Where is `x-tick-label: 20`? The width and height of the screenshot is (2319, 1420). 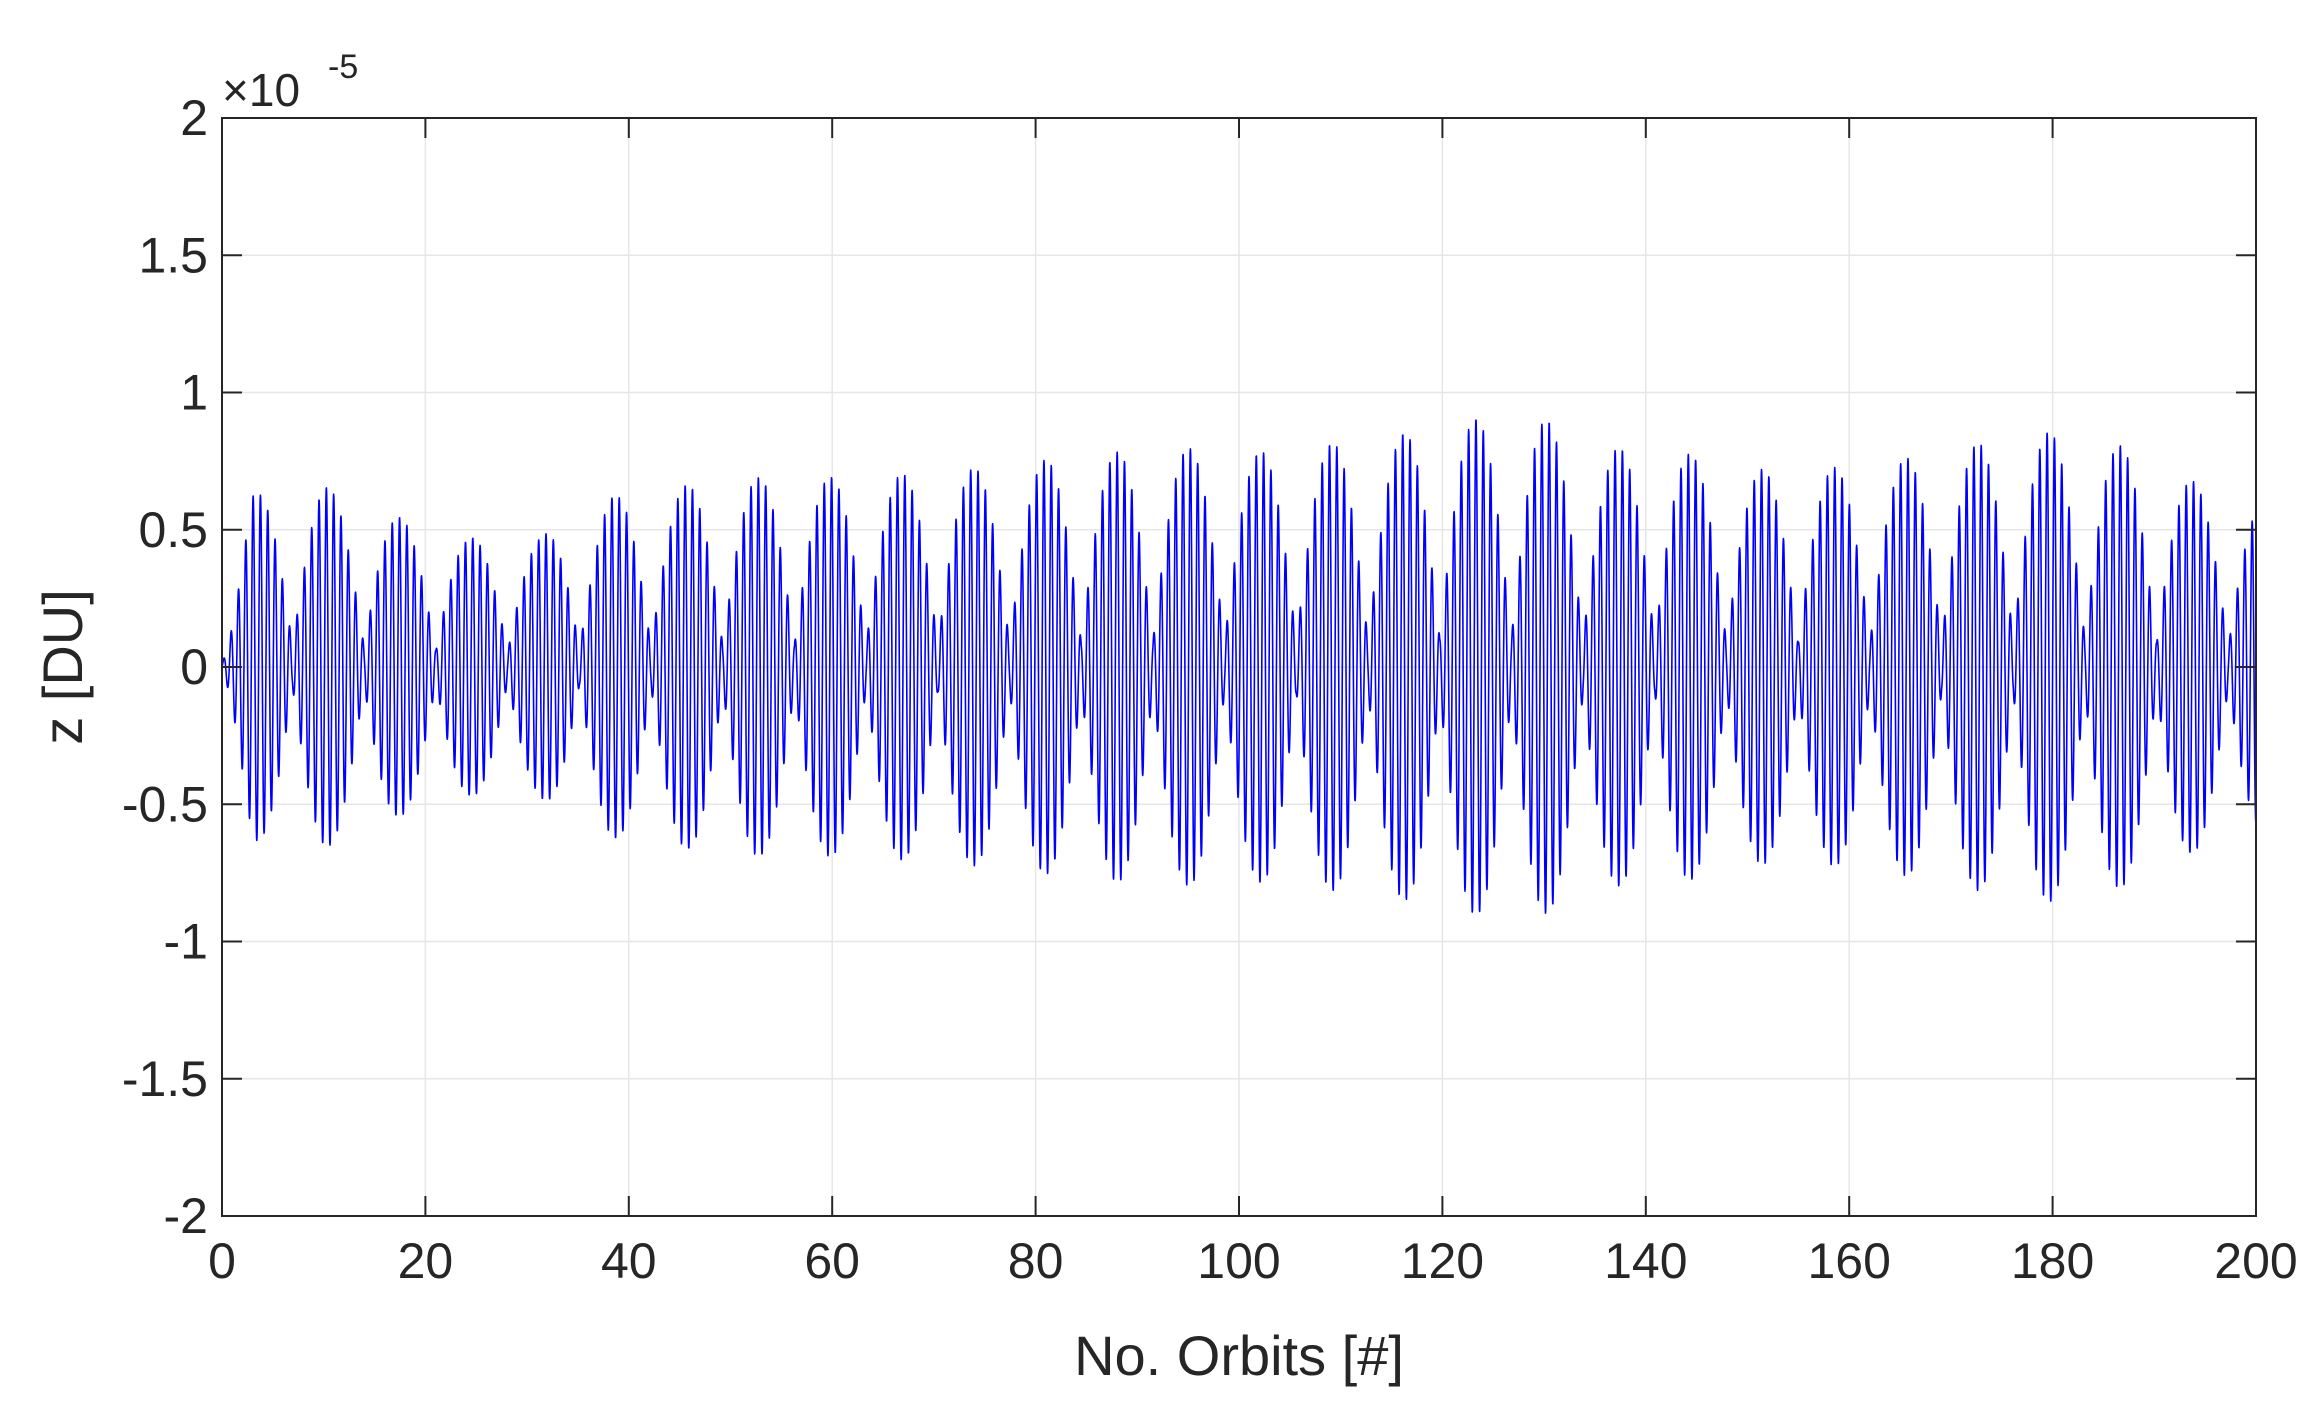 x-tick-label: 20 is located at coordinates (426, 1261).